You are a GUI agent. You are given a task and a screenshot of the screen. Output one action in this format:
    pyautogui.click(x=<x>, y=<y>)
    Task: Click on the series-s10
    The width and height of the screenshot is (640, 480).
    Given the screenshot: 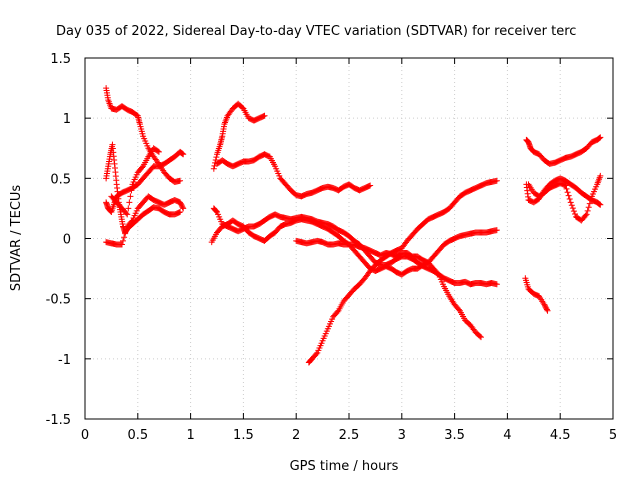 What is the action you would take?
    pyautogui.click(x=402, y=271)
    